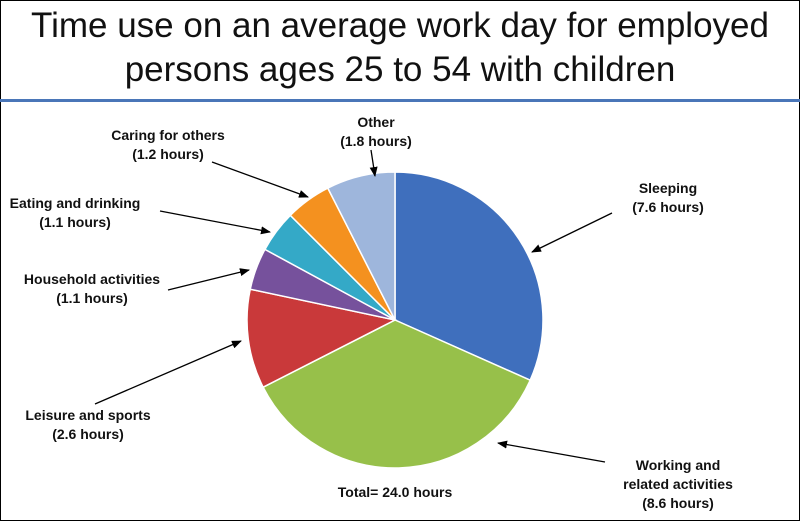 This screenshot has height=521, width=800. I want to click on slice-label-2-line-0: Leisure and sports, so click(87, 415).